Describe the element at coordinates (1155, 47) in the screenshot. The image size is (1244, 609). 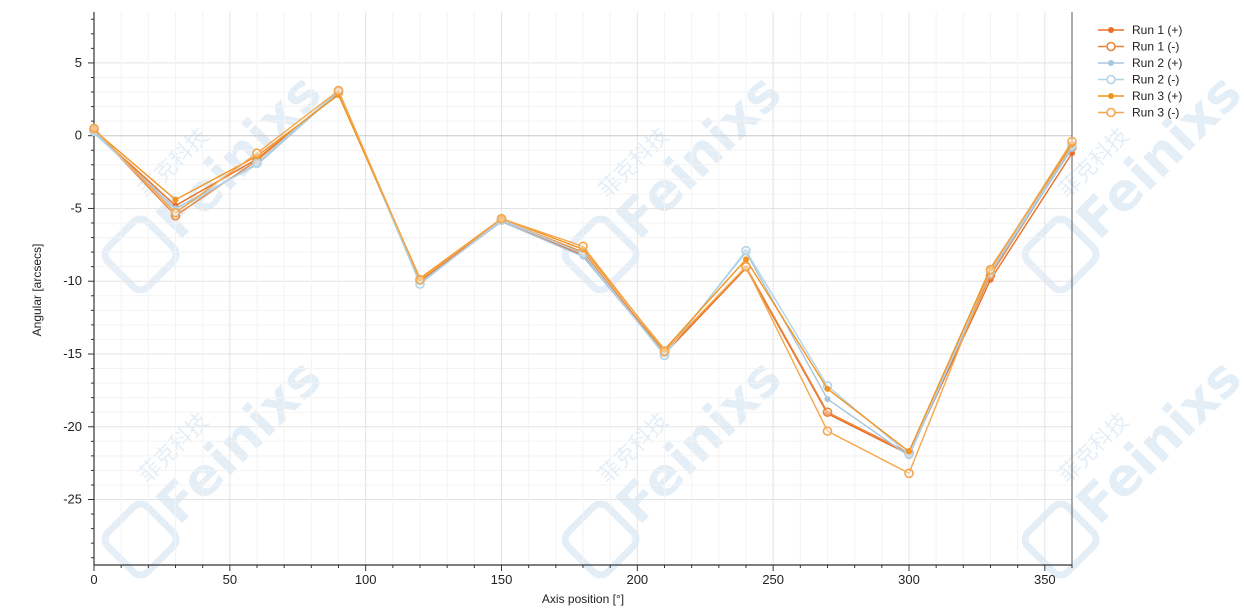
I see `legend-label: Run 1 (-)` at that location.